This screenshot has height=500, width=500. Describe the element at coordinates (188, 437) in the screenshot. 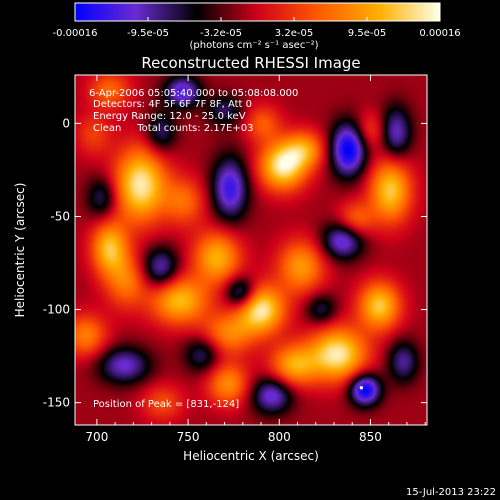

I see `x-tick-label: 750` at that location.